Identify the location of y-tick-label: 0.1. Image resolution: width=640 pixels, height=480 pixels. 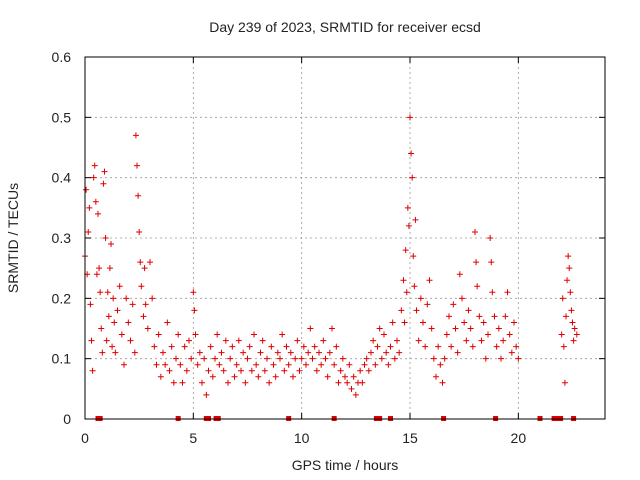
(62, 359).